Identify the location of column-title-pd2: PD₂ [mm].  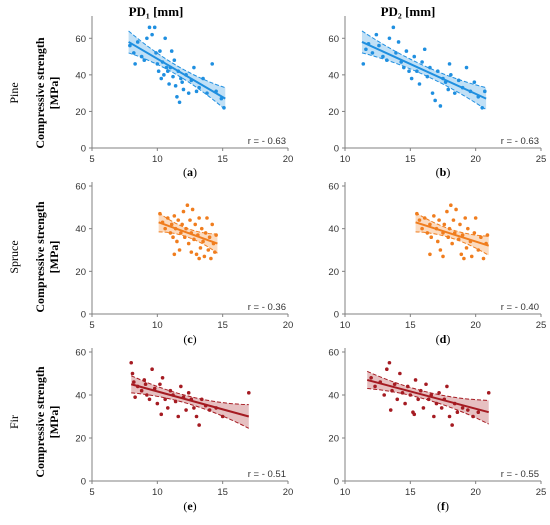
(408, 11).